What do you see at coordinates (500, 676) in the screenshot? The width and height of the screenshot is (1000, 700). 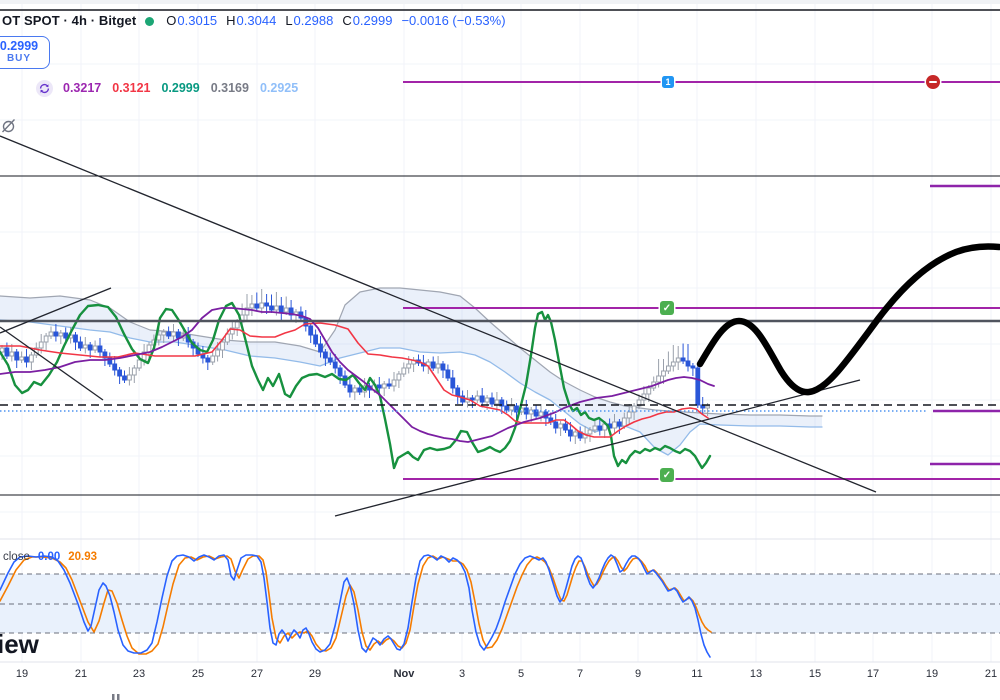 I see `time-axis: 19 21 23 25 27 29 Nov 3 5 7 9 11 13 15 17 19 21` at bounding box center [500, 676].